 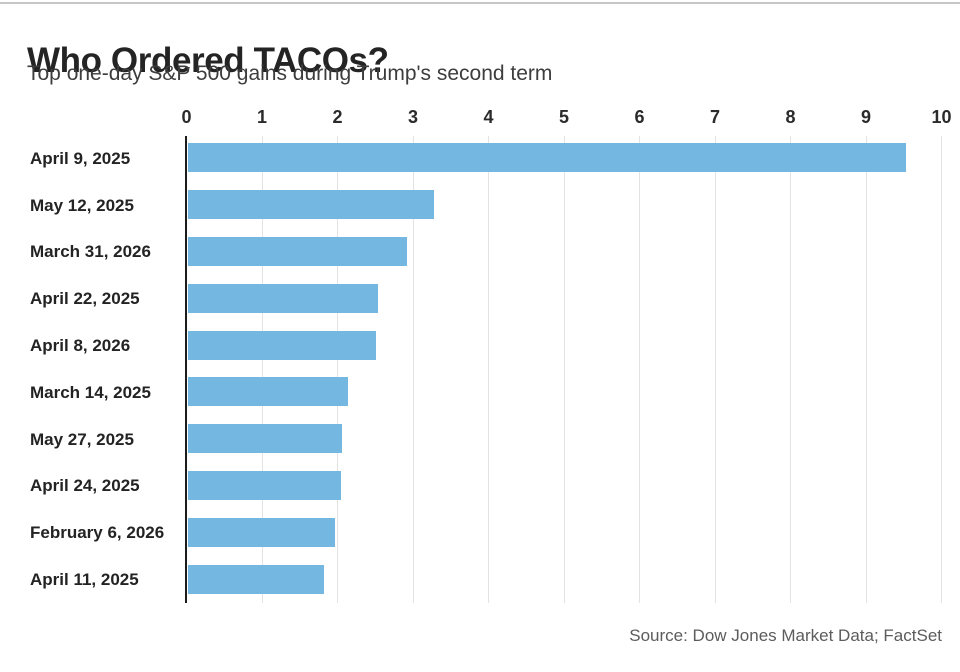 What do you see at coordinates (82, 439) in the screenshot?
I see `category-label: May 27, 2025` at bounding box center [82, 439].